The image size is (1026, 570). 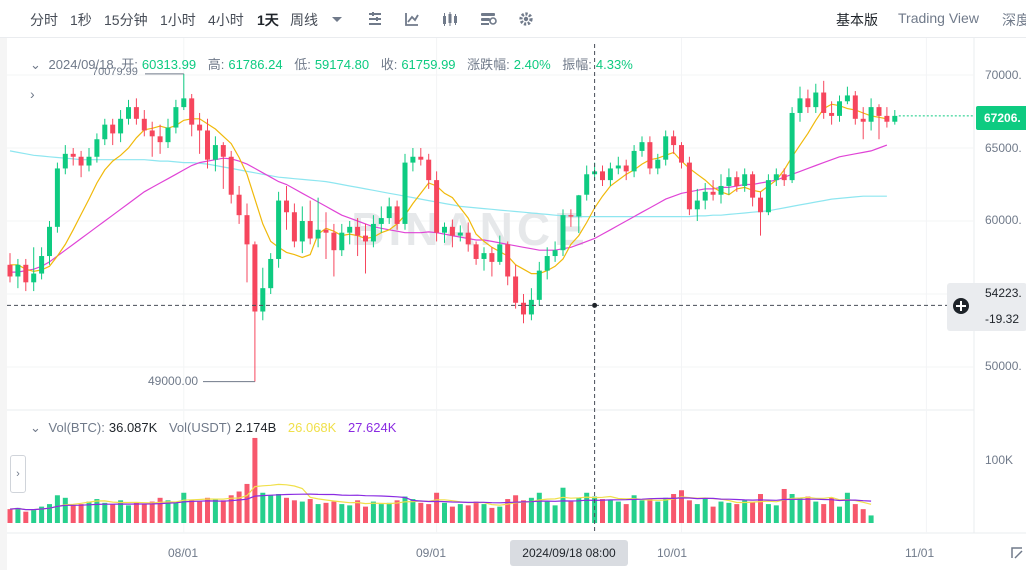 I want to click on candle-type-icon, so click(x=450, y=19).